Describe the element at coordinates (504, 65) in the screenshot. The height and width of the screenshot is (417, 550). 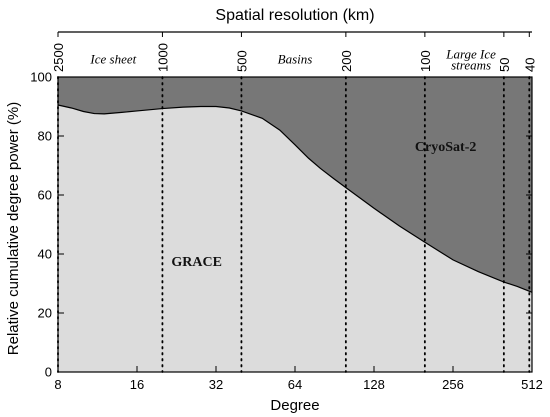
I see `top-tick-label-50: 50` at that location.